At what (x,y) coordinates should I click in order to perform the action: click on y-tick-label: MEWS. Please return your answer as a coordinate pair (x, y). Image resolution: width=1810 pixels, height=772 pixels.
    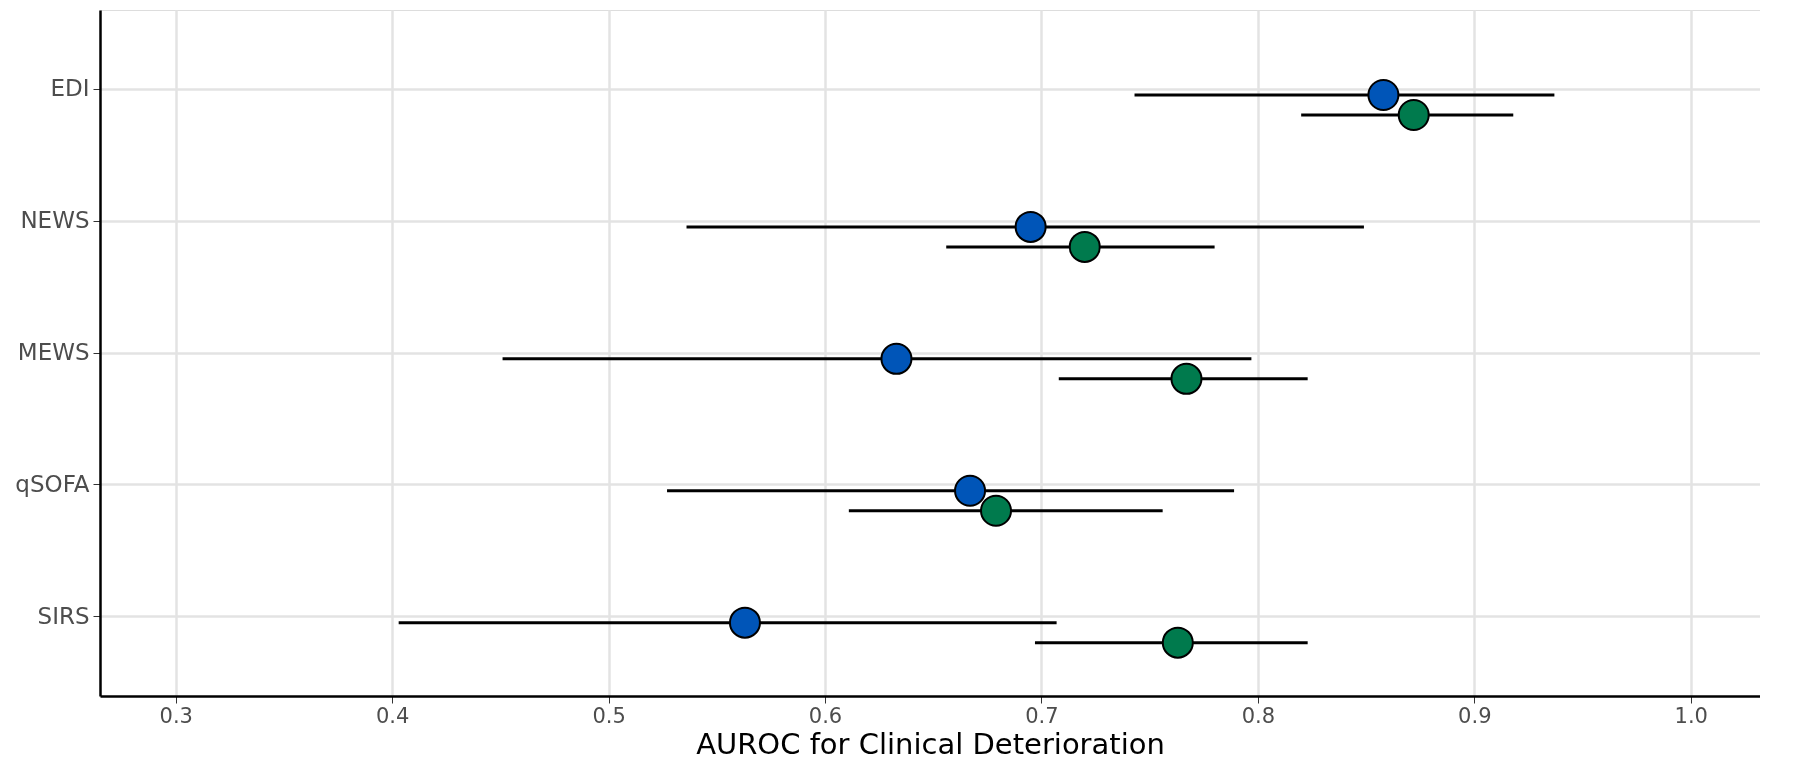
    Looking at the image, I should click on (53, 352).